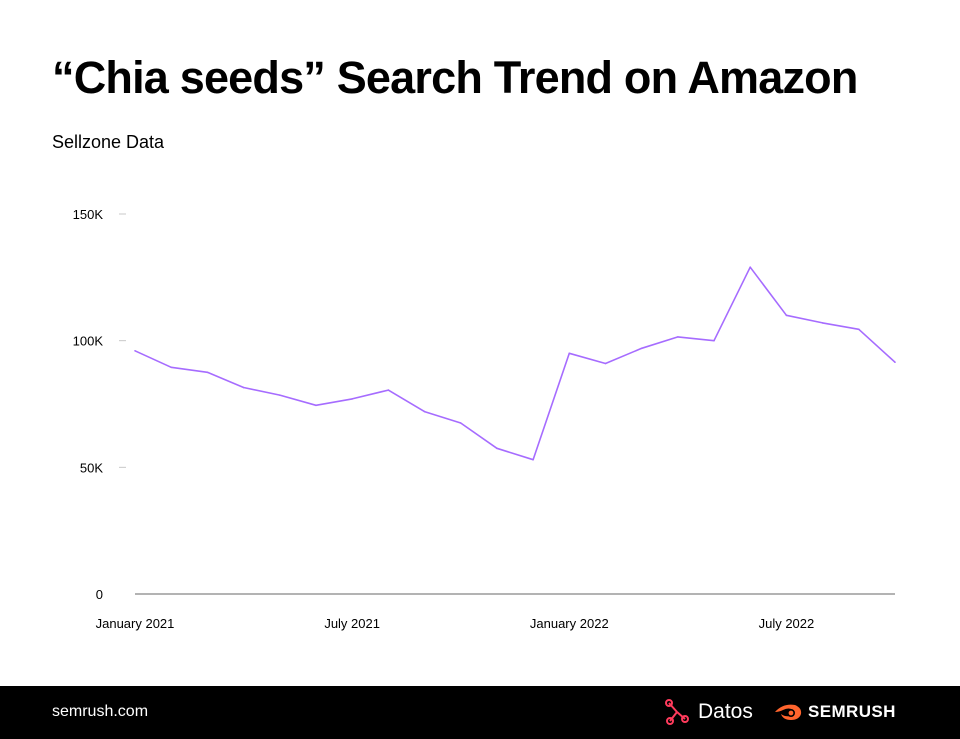 The height and width of the screenshot is (739, 960). What do you see at coordinates (99, 404) in the screenshot?
I see `y-axis: 0 50K 100K 150K` at bounding box center [99, 404].